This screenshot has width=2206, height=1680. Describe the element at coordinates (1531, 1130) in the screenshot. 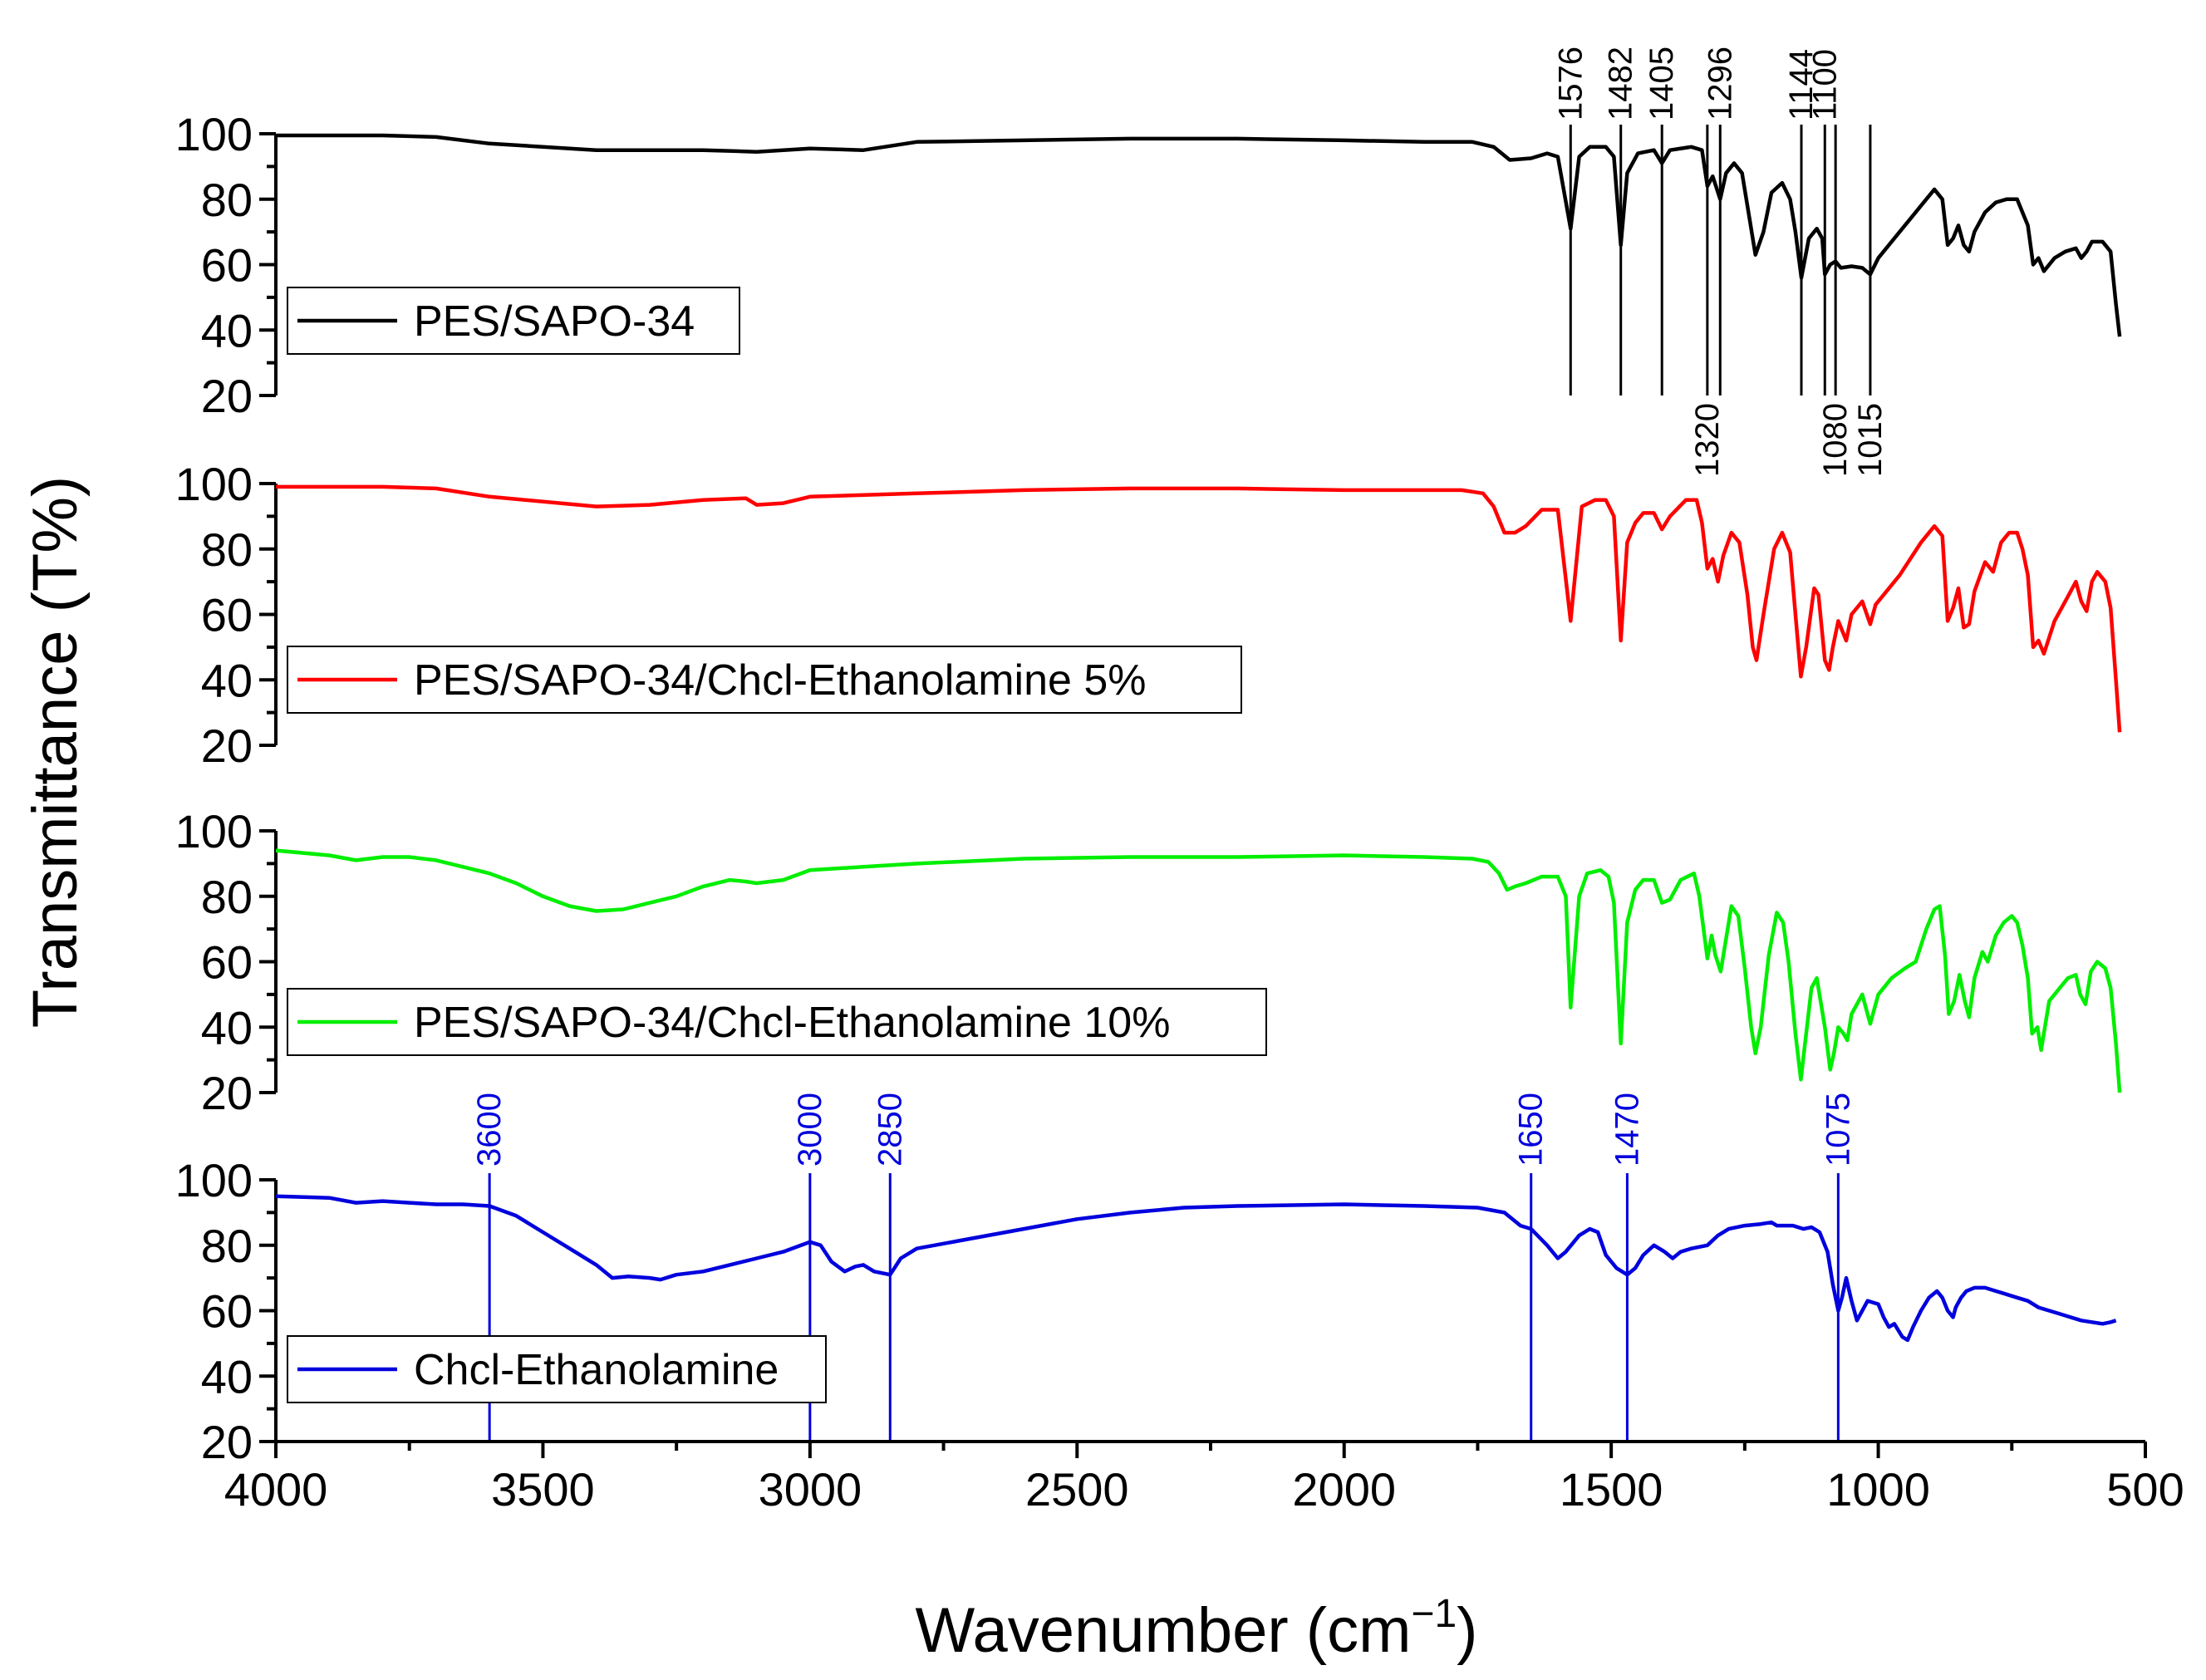

I see `annotation-label: 1650` at that location.